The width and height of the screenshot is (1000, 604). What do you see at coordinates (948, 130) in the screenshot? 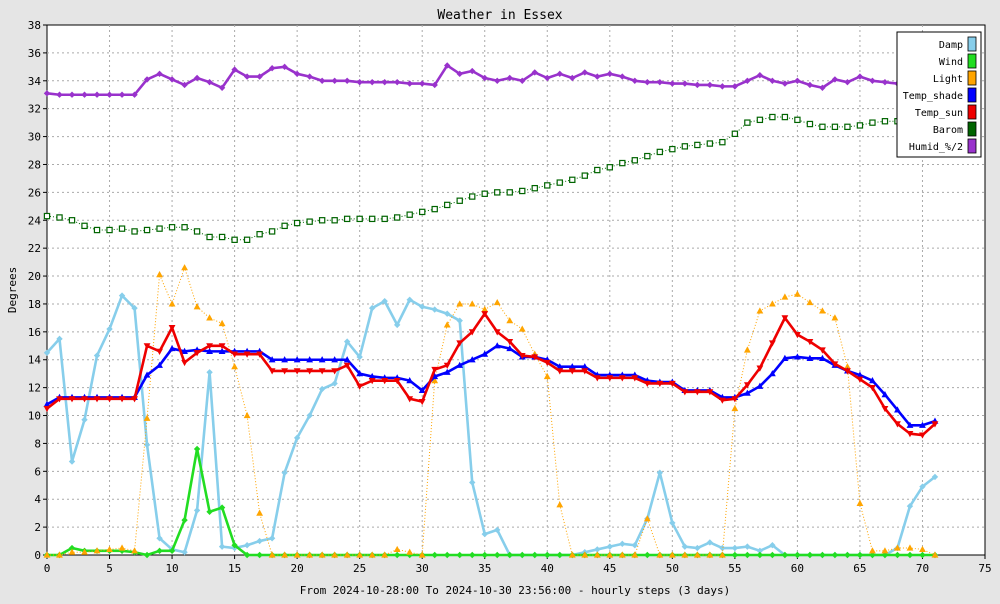
I see `legend-label: Barom` at bounding box center [948, 130].